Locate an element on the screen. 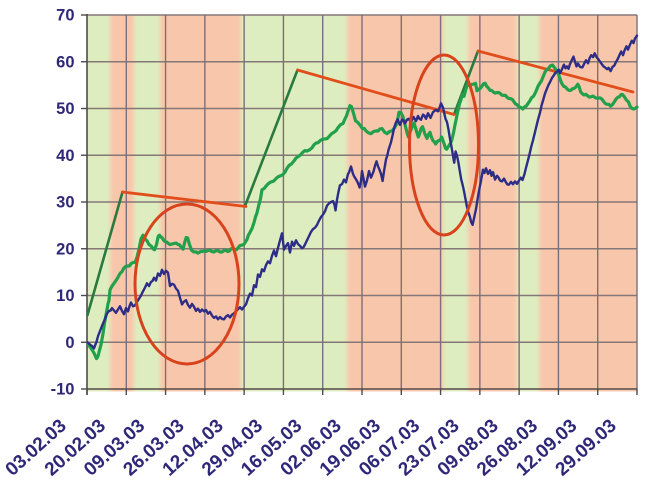 Image resolution: width=649 pixels, height=500 pixels. svg-text: 10 is located at coordinates (65, 296).